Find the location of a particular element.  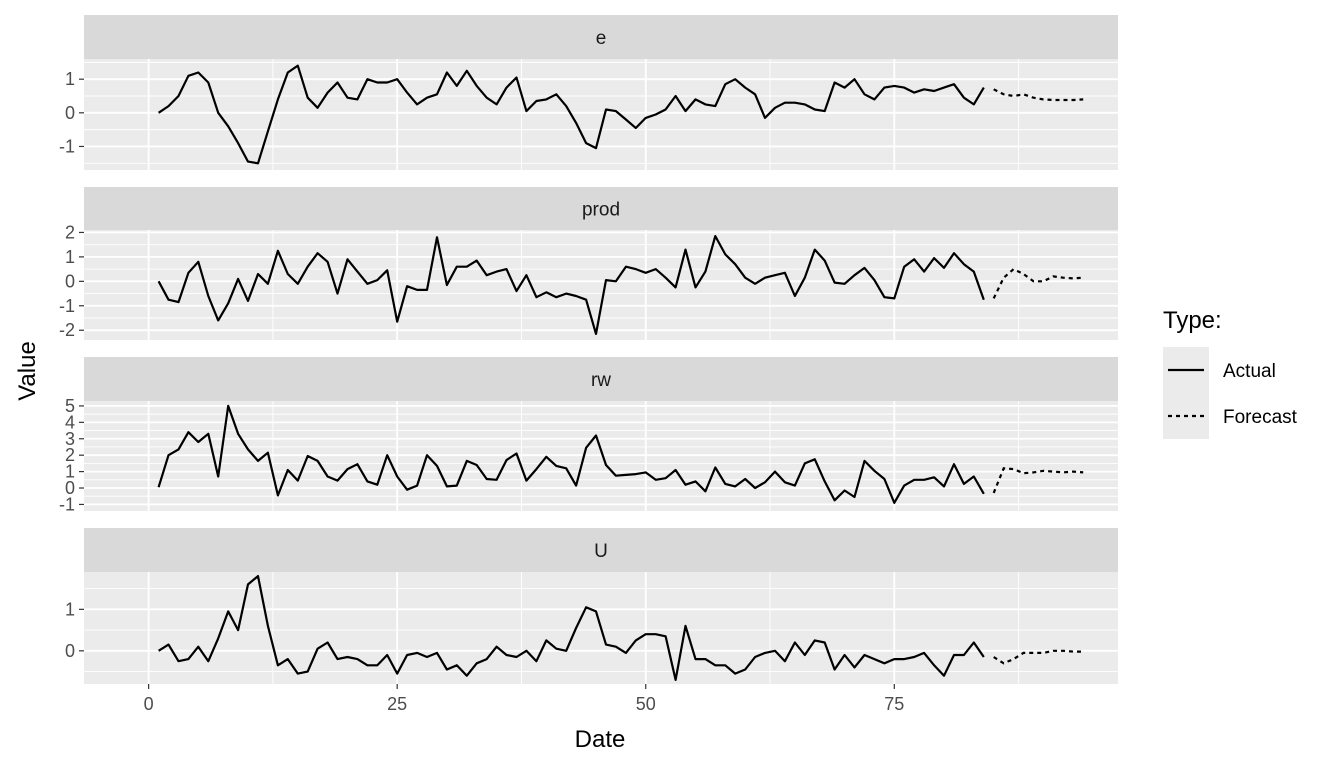

facet-strip-label: U is located at coordinates (601, 551).